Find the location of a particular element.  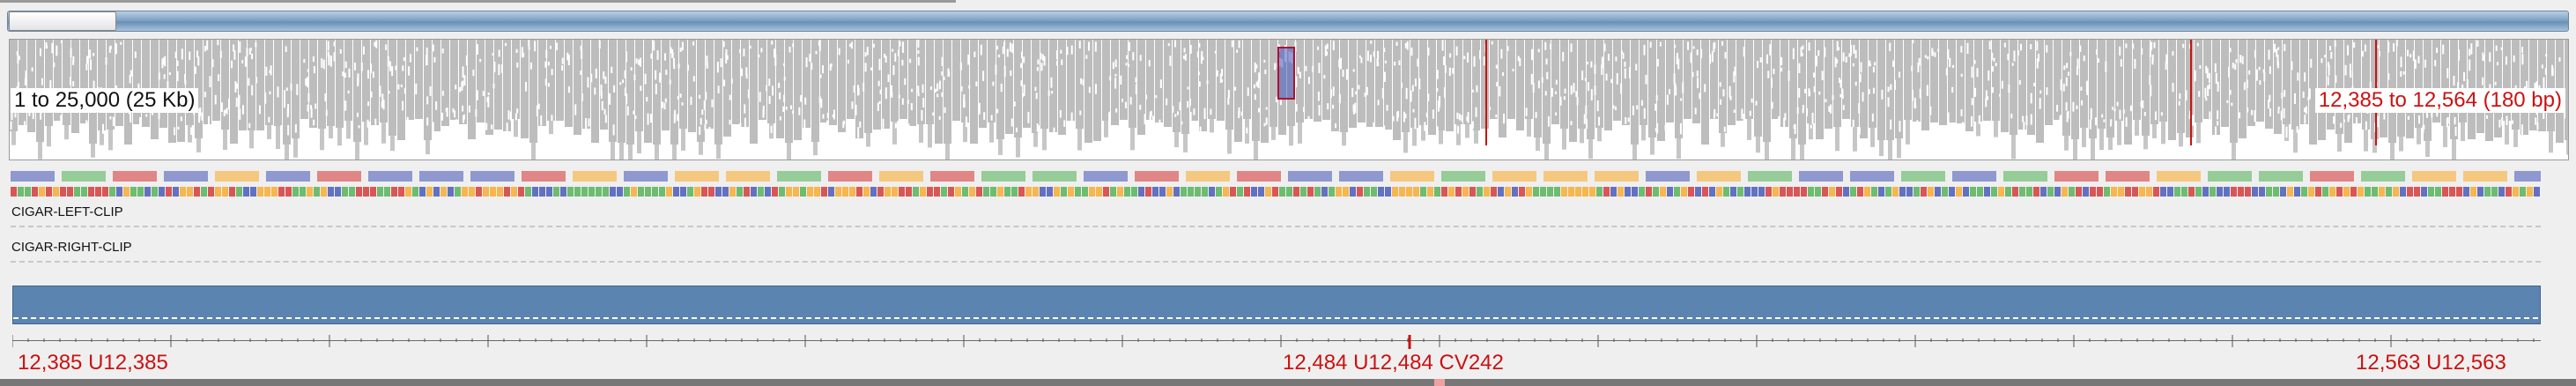

scrollbar-thumb is located at coordinates (63, 21).